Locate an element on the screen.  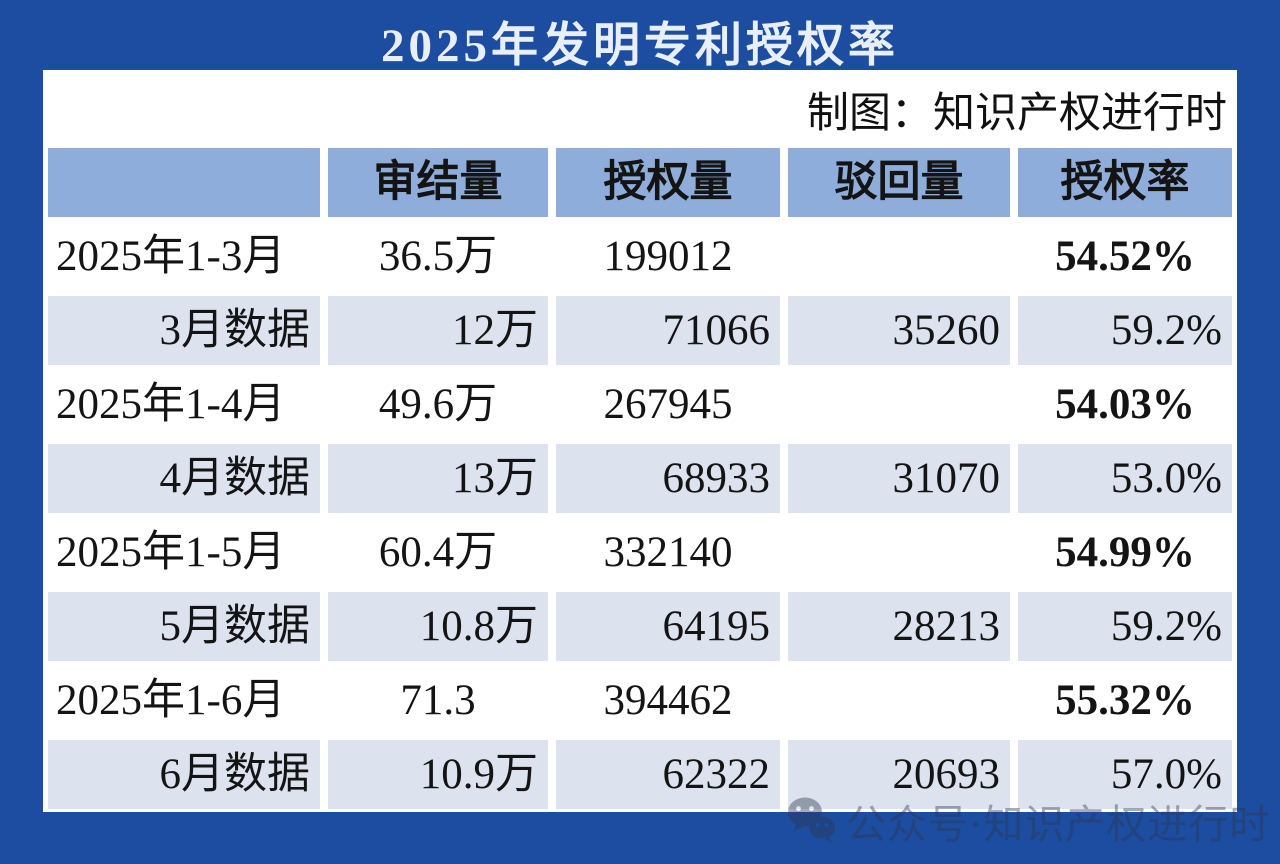
watermark: 公众号·知识产权进行时 is located at coordinates (1028, 821).